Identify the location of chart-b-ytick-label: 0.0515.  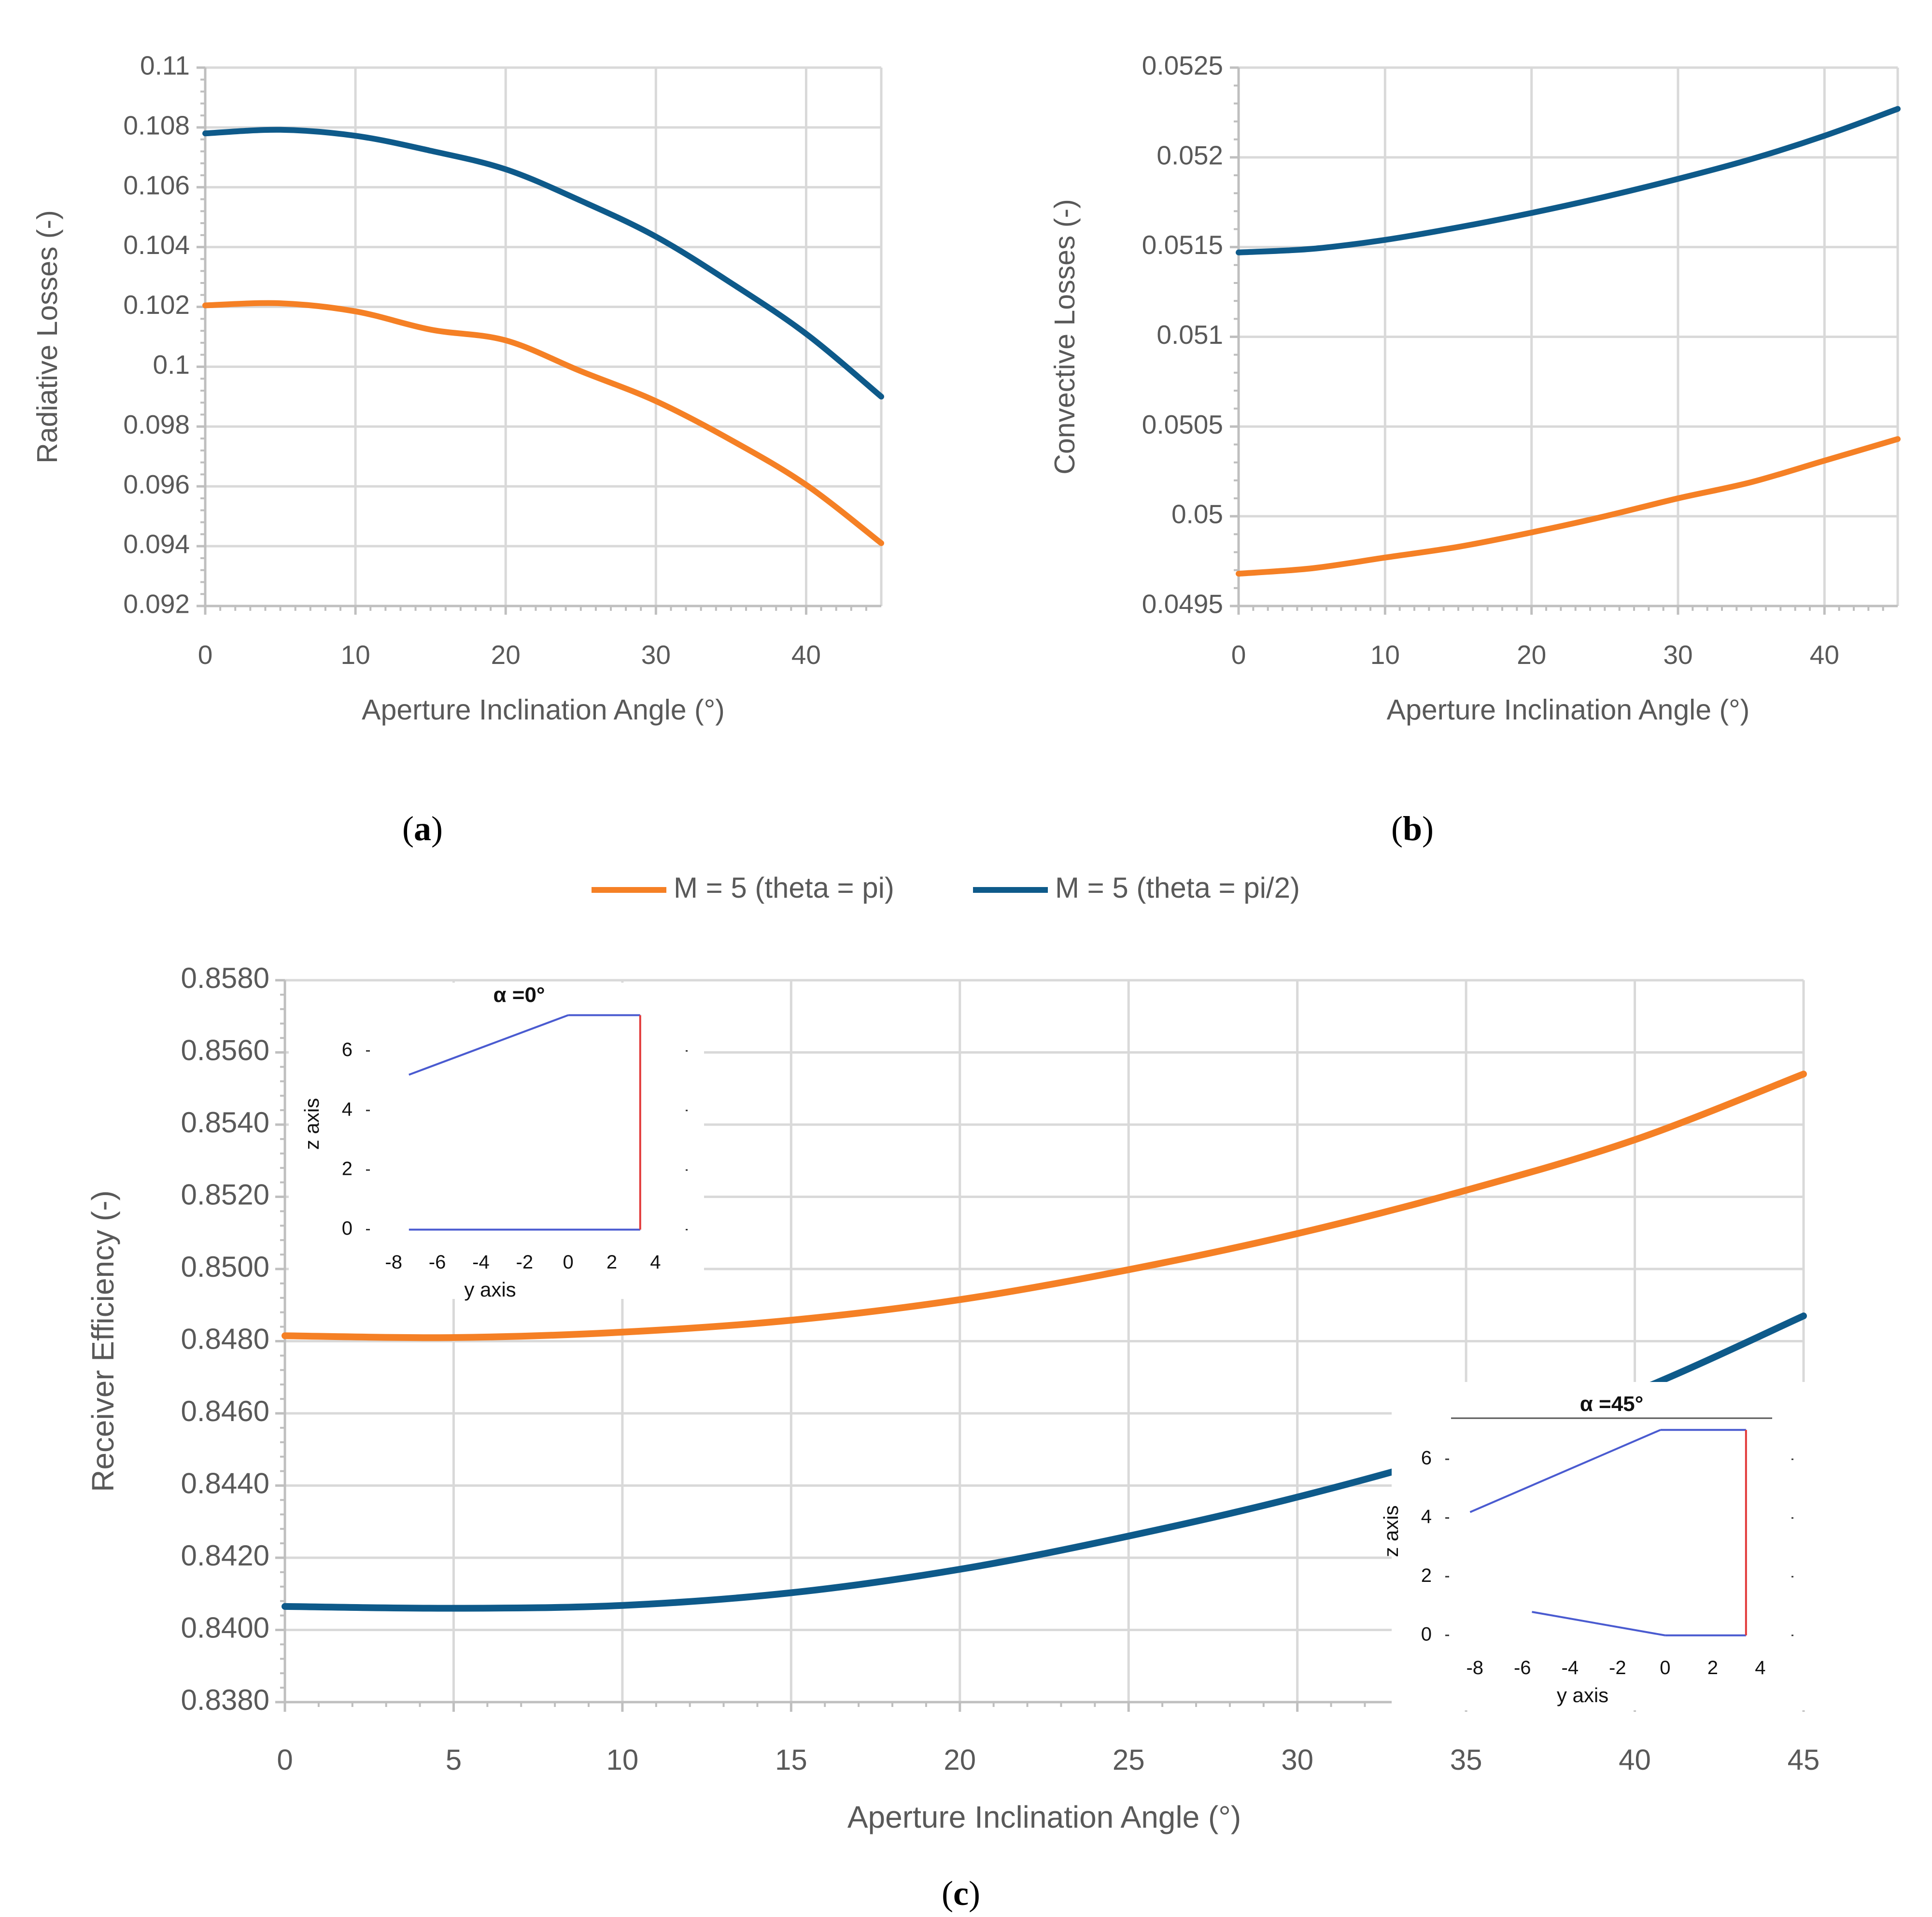
(1182, 245).